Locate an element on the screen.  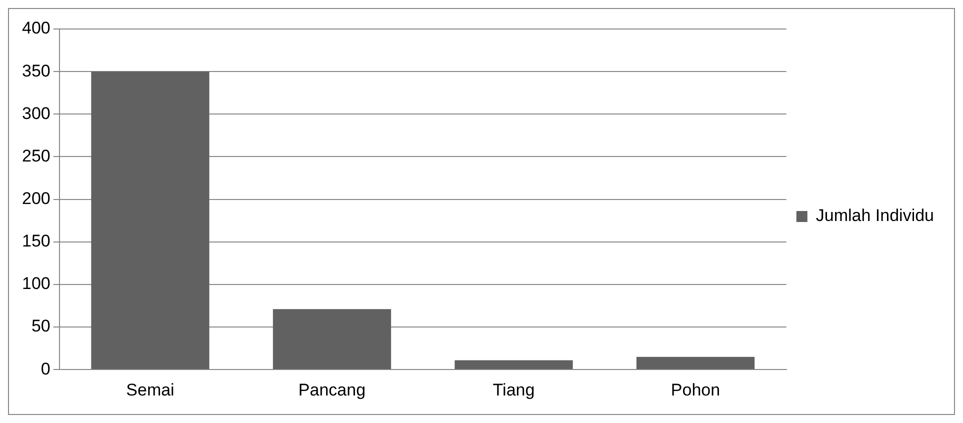
y-tick-label: 50 is located at coordinates (40, 326).